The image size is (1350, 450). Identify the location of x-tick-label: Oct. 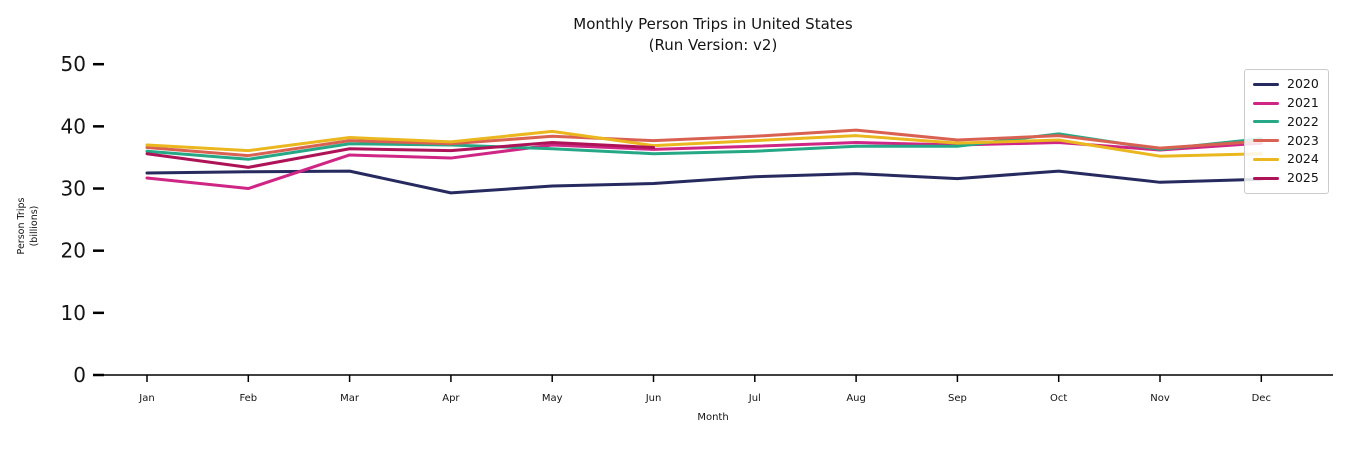
(1058, 398).